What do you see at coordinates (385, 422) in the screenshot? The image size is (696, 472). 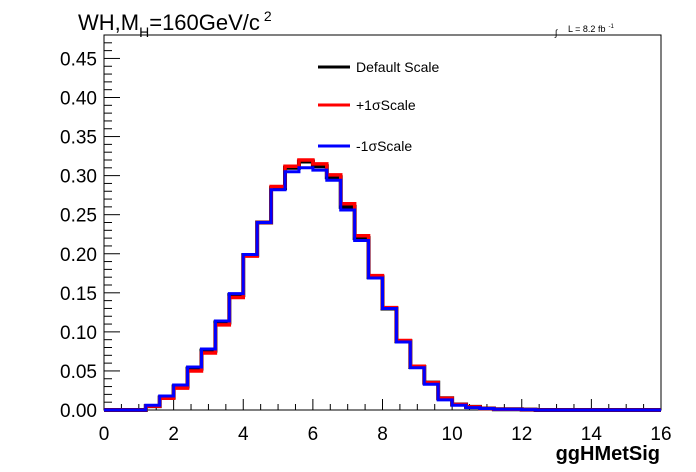 I see `x-axis: 0 2 4 6 8 10 12 14 16` at bounding box center [385, 422].